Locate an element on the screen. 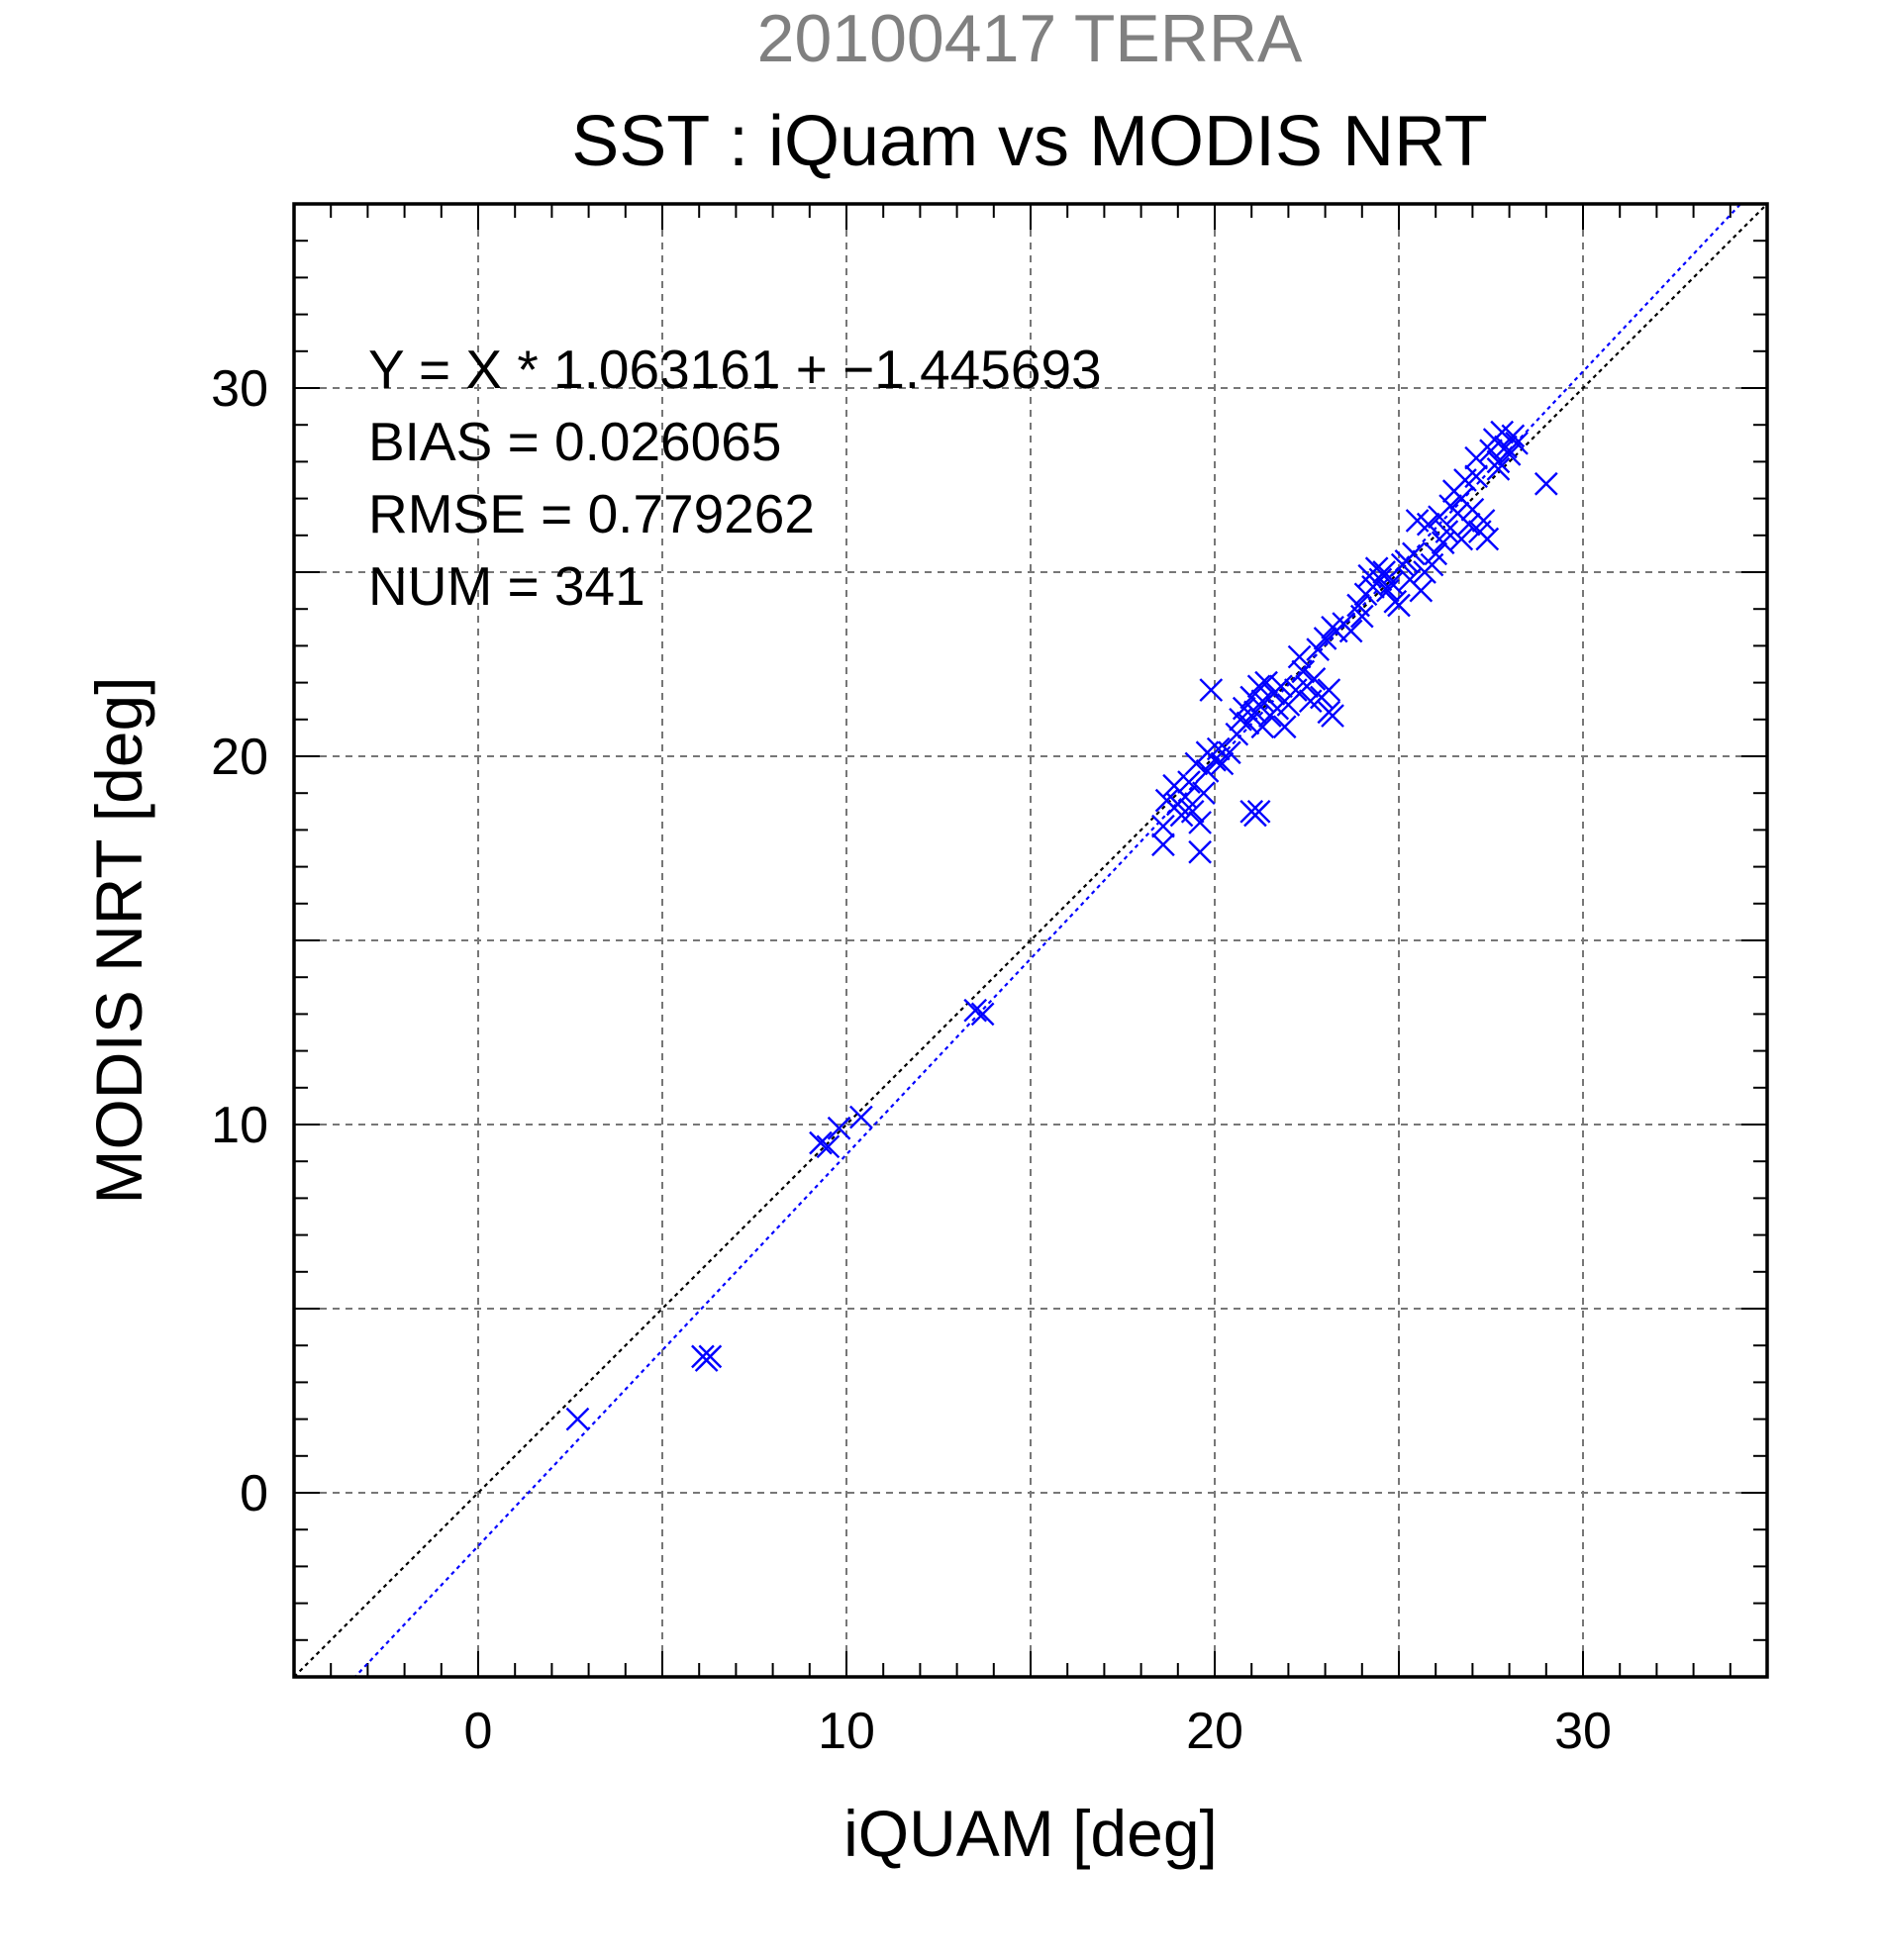  y-tick-label: 0 is located at coordinates (254, 1493).